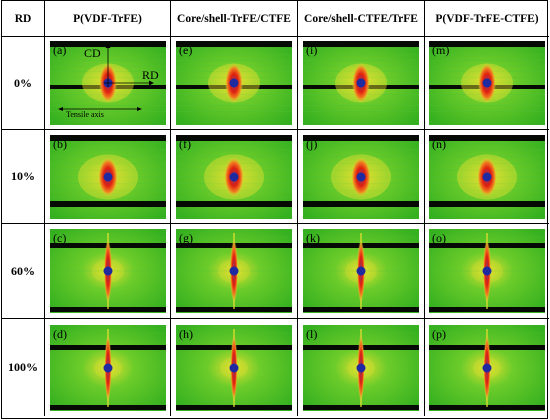 This screenshot has height=420, width=550. What do you see at coordinates (108, 19) in the screenshot?
I see `header-col-0: P(VDF-TrFE)` at bounding box center [108, 19].